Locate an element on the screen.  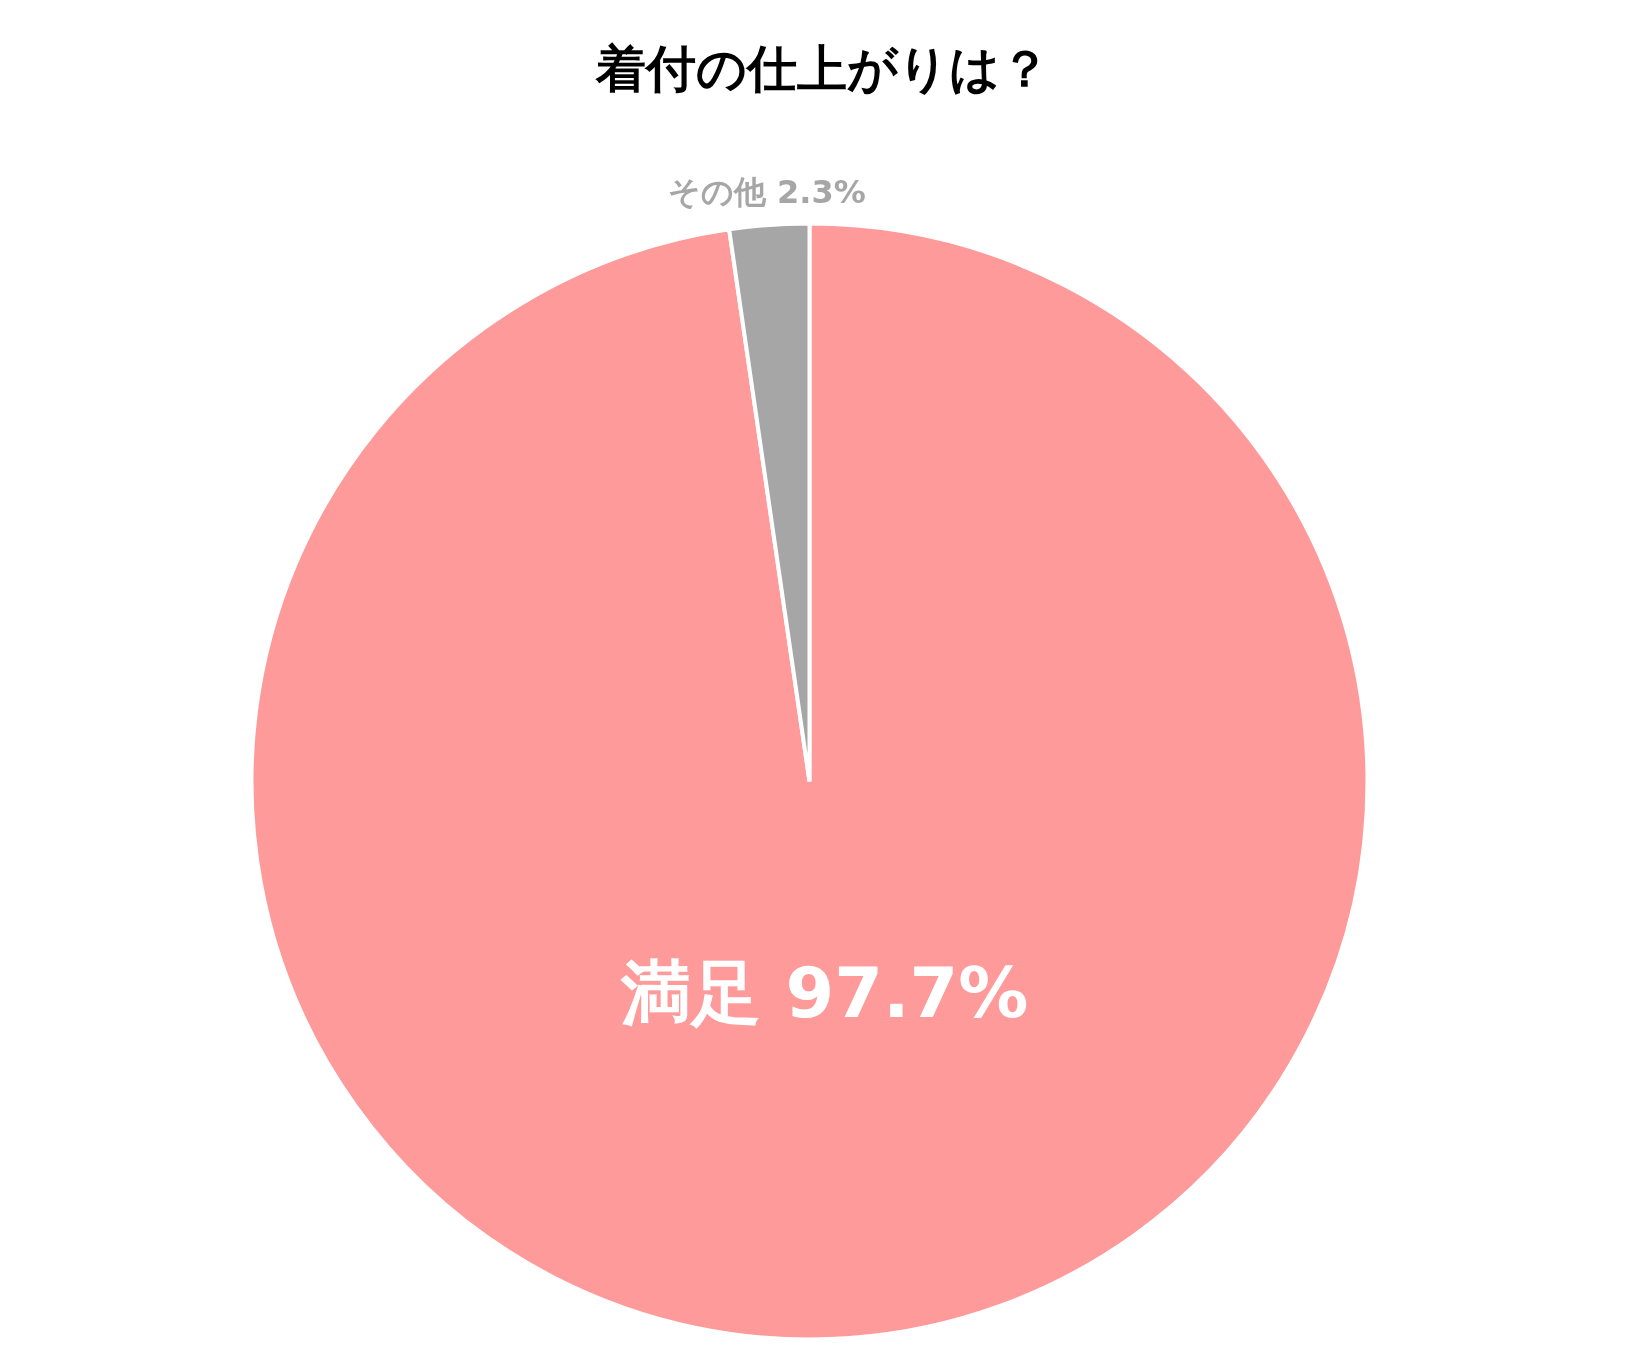
chart-title: 着付の仕上がりは？ is located at coordinates (822, 68).